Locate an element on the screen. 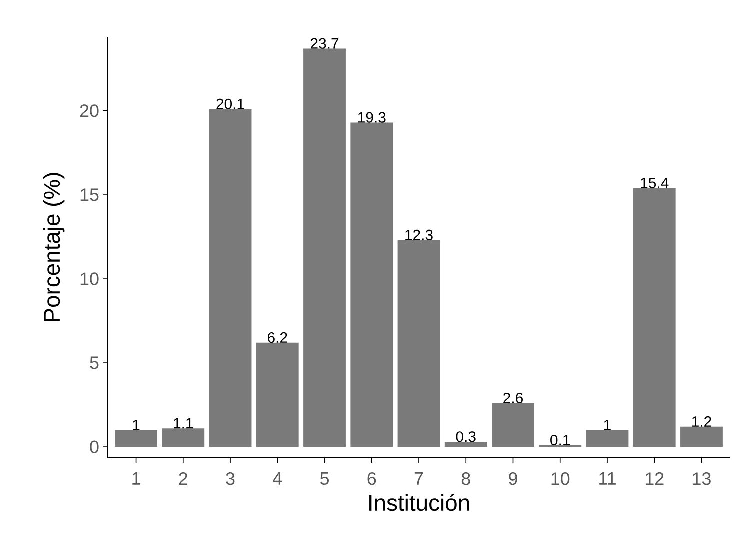  data-label: 0.3 is located at coordinates (466, 437).